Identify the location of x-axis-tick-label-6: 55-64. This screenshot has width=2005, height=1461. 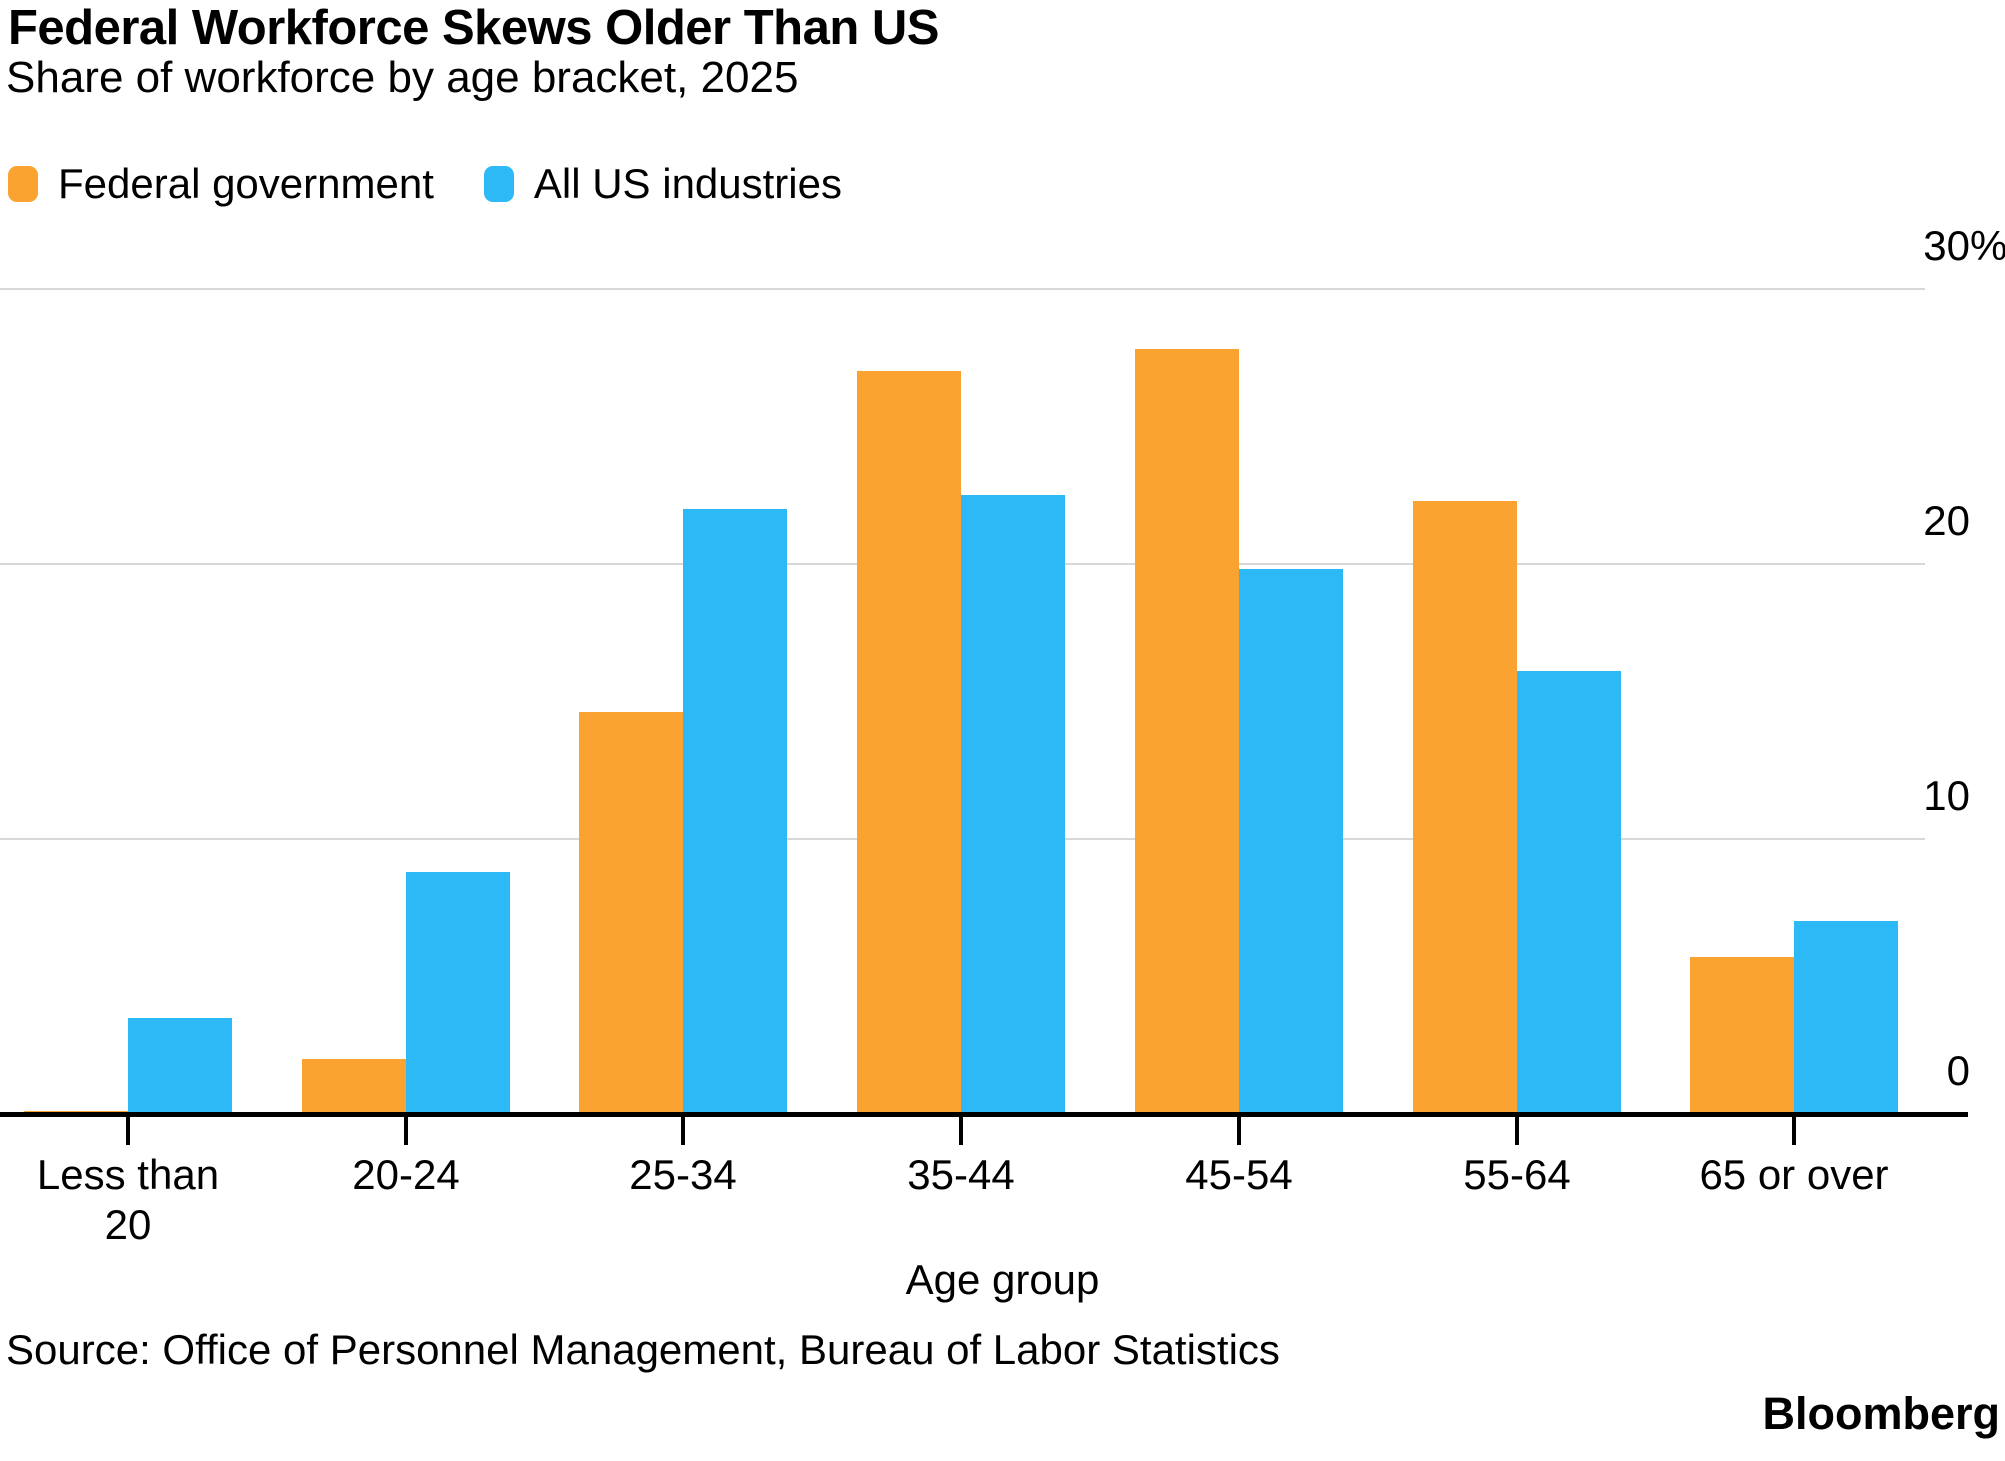
(1517, 1174).